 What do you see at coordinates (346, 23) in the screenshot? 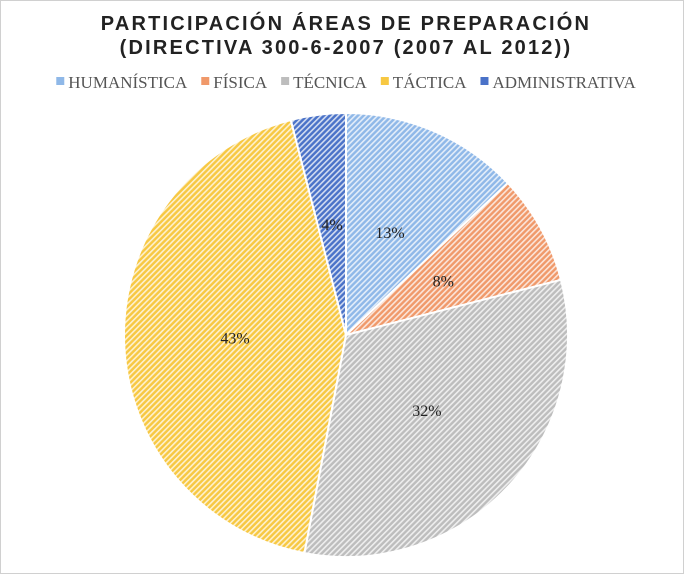
I see `chart-title: PARTICIPACIÓN ÁREAS DE PREPARACIÓN` at bounding box center [346, 23].